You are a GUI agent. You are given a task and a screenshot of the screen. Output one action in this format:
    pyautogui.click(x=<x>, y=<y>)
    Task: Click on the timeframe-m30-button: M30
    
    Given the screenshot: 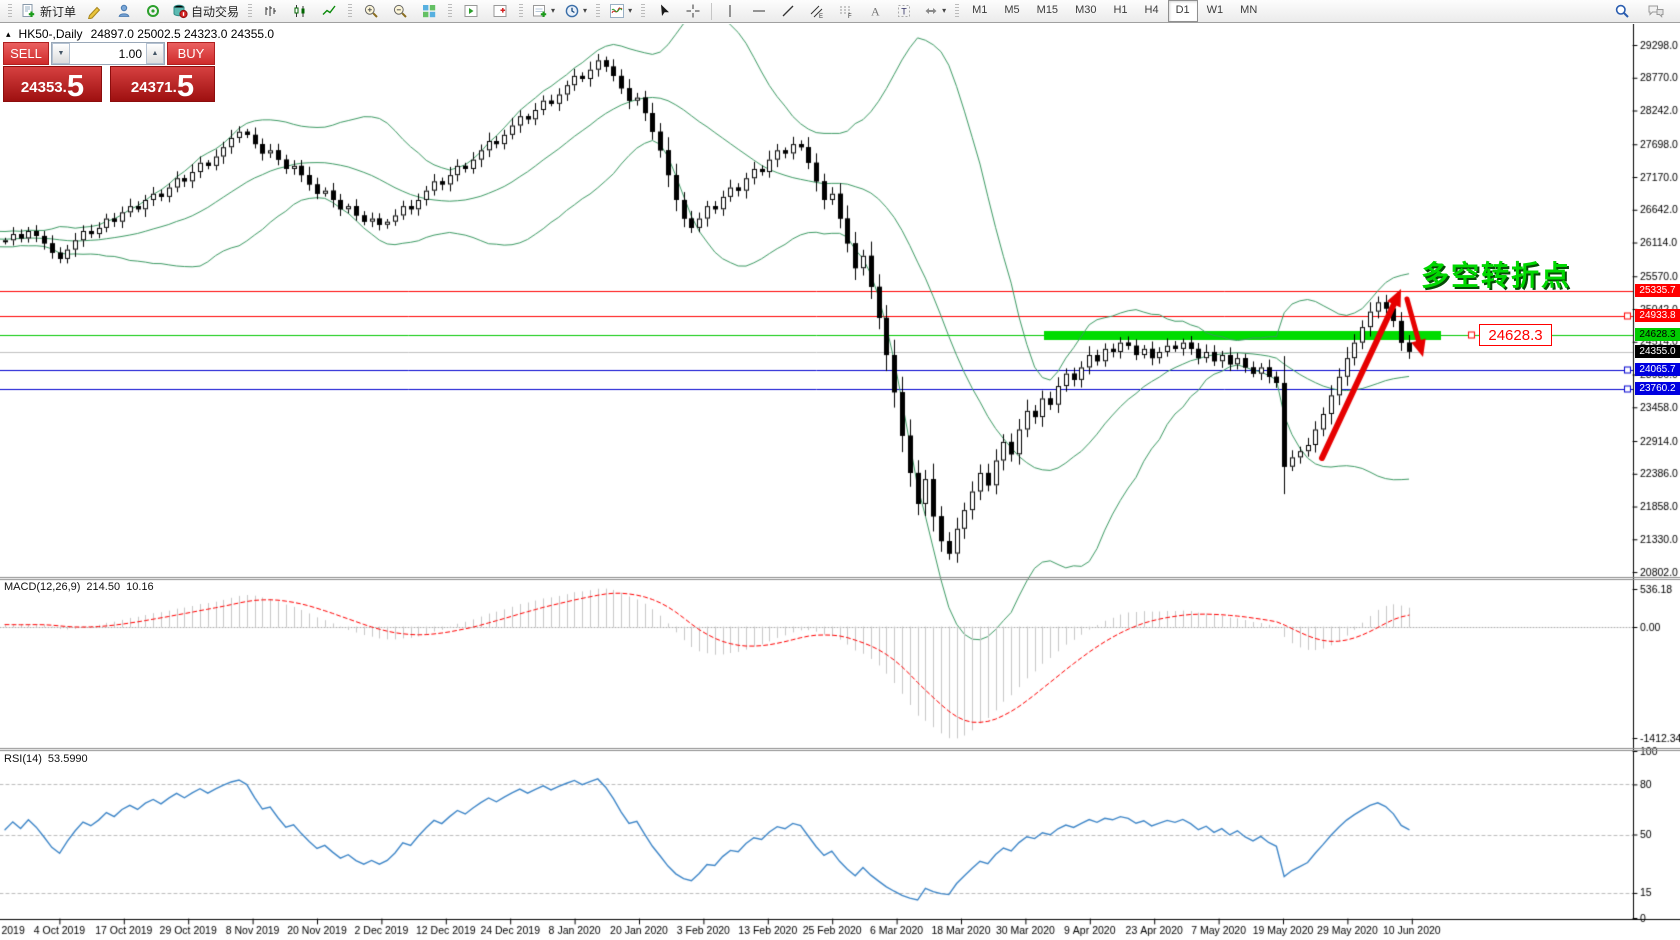 What is the action you would take?
    pyautogui.click(x=1086, y=10)
    